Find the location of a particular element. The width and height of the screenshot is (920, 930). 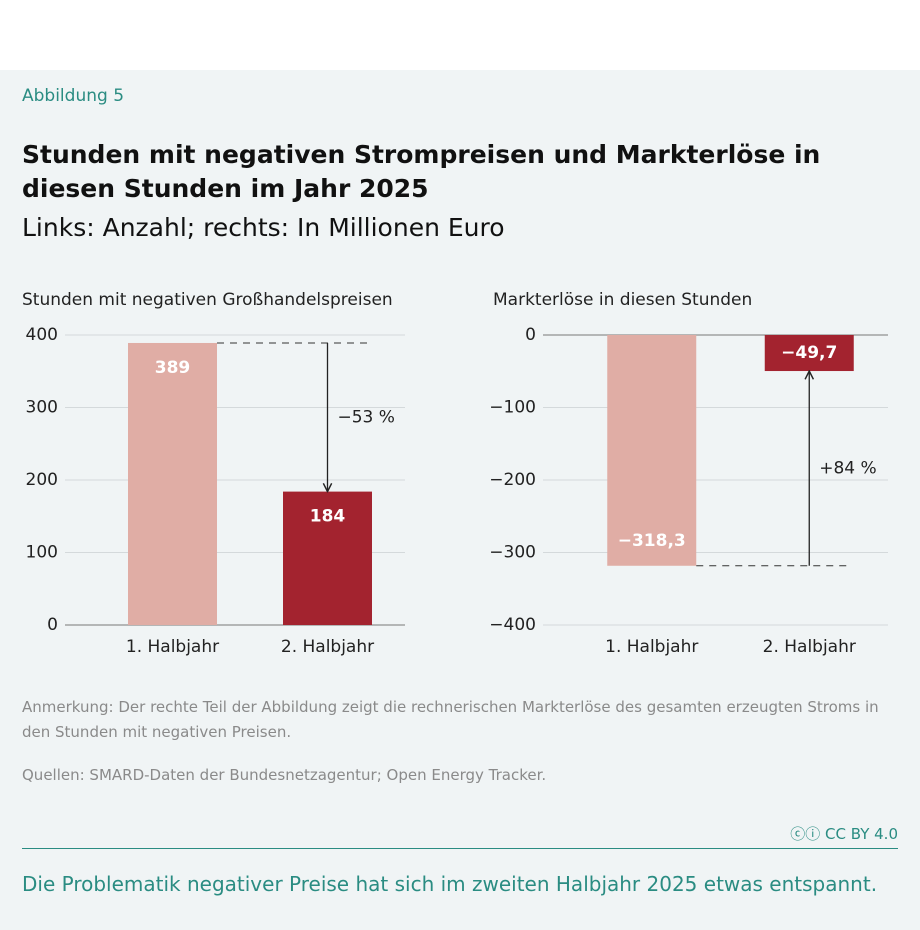

y-tick-label: −100 is located at coordinates (512, 408).